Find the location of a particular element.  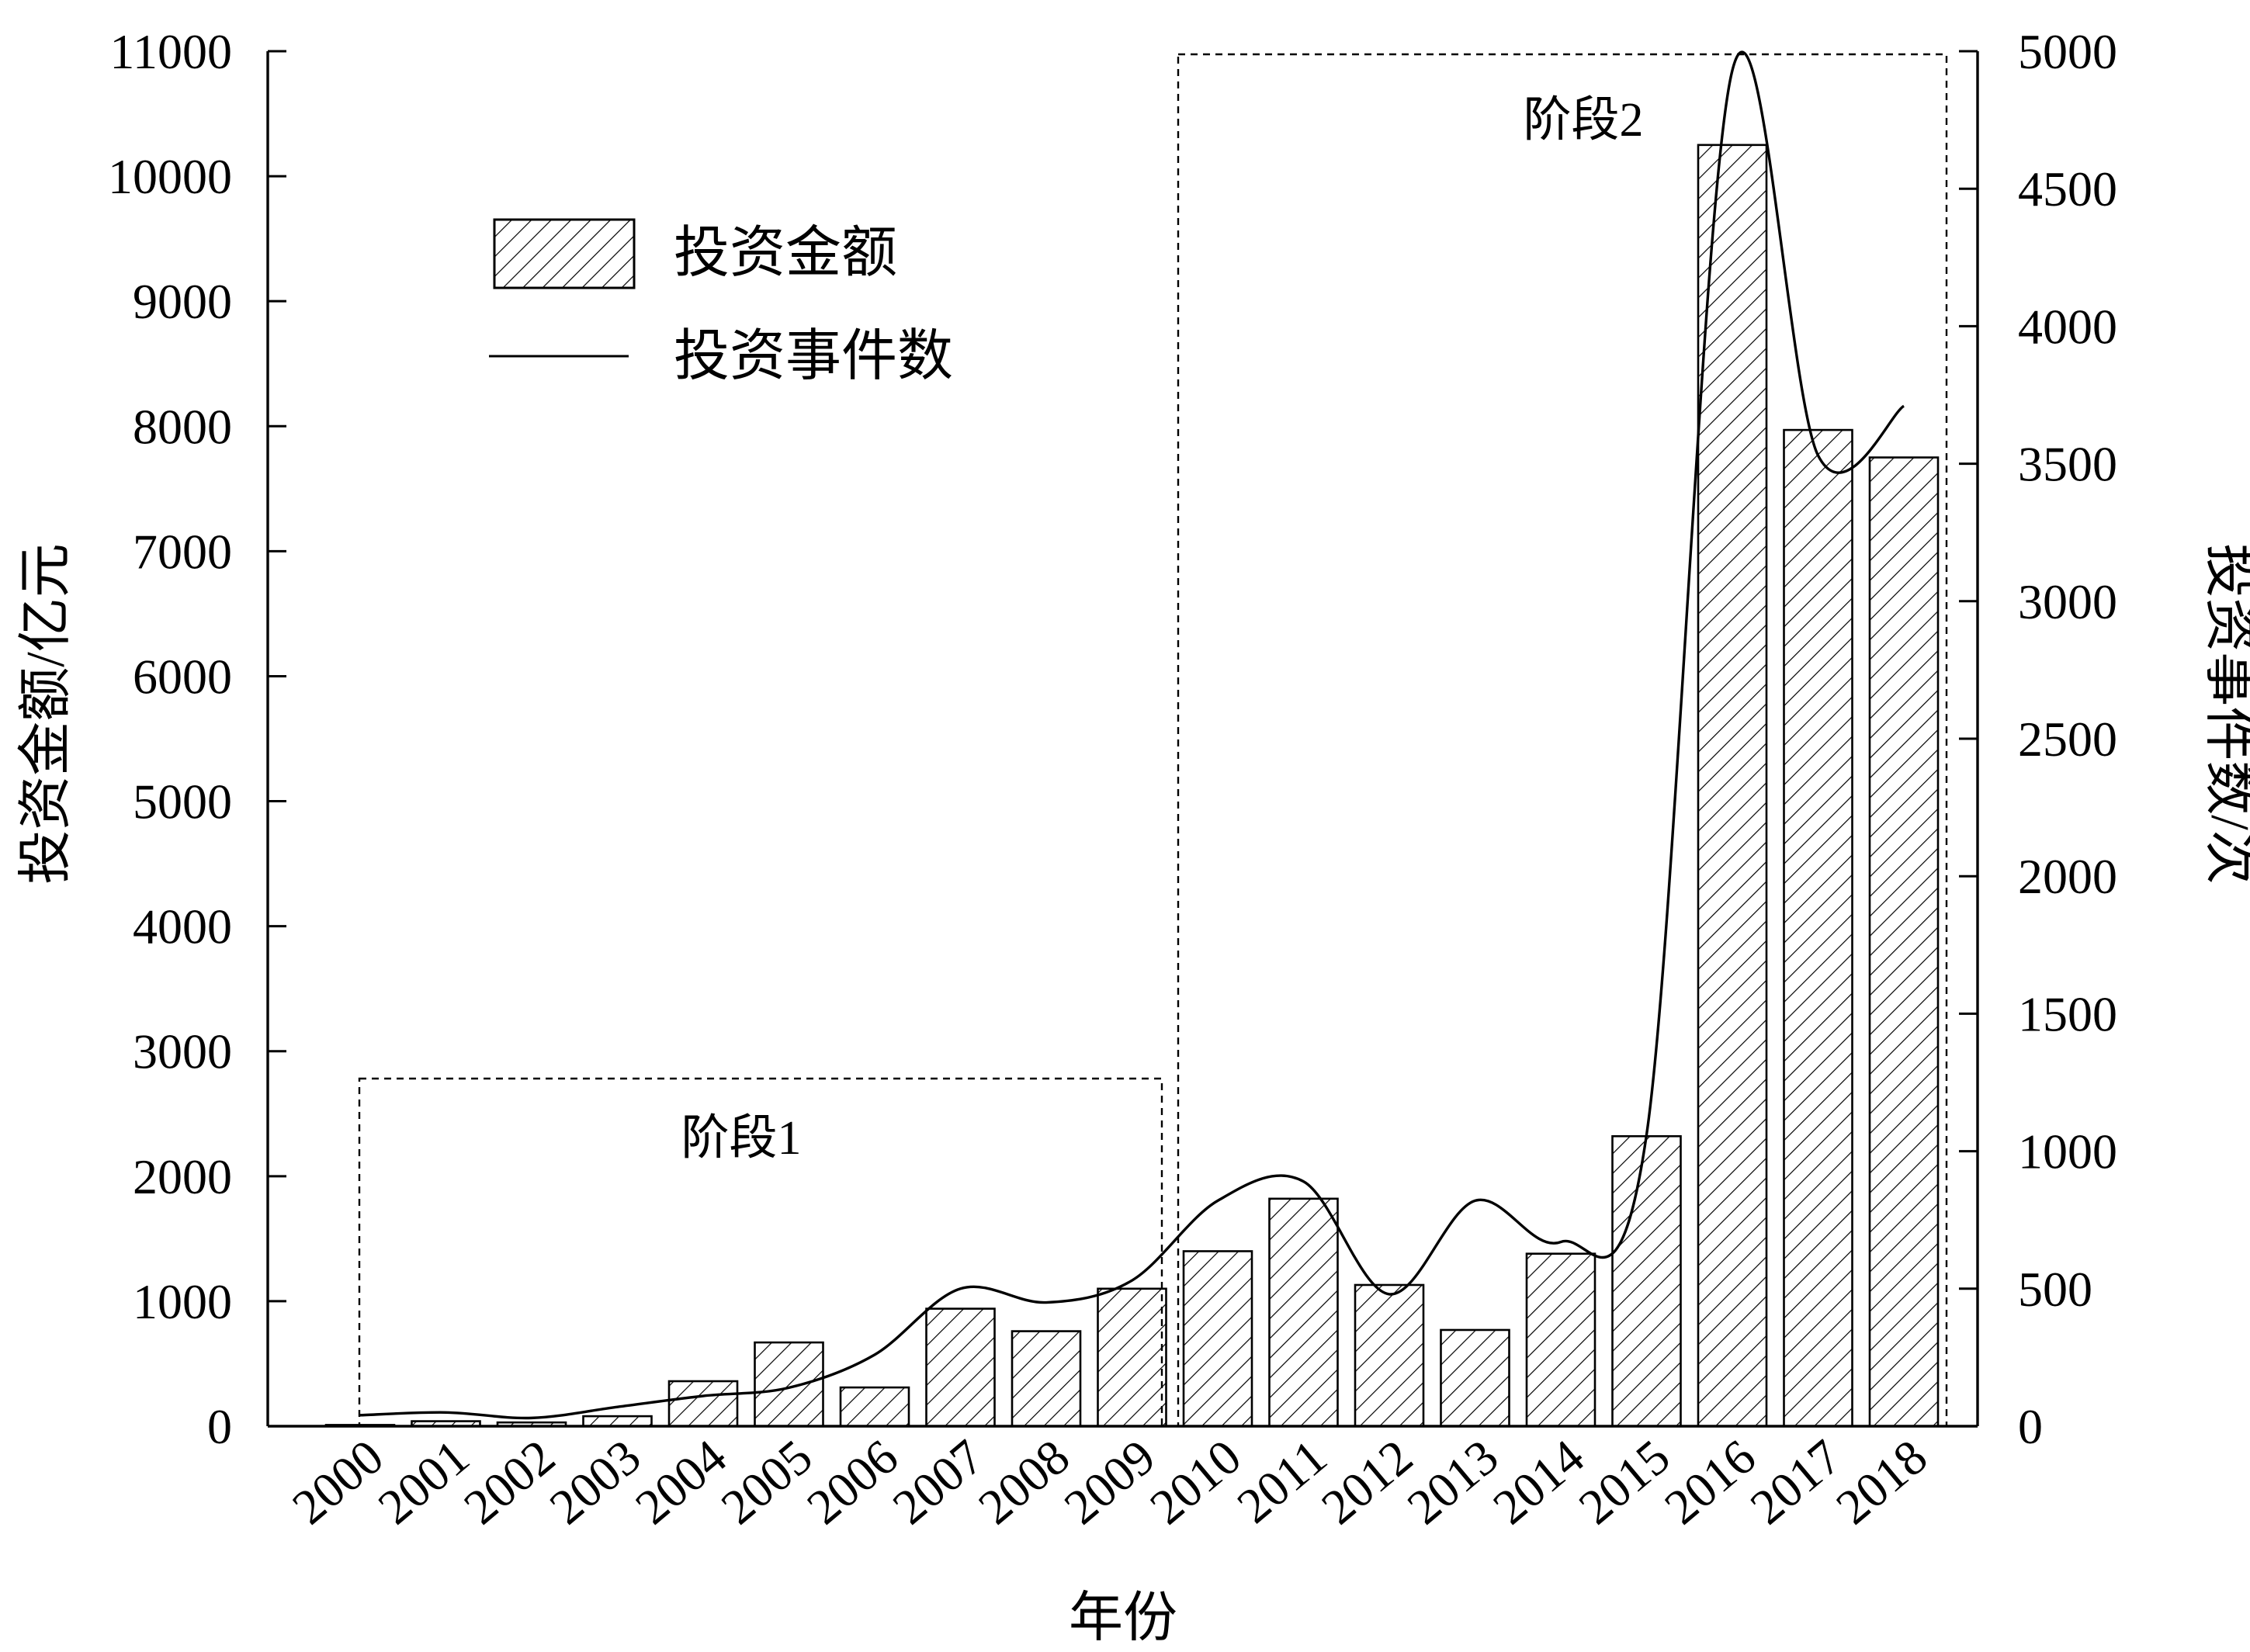

x-tick-label-2002: 2002 is located at coordinates (509, 1482).